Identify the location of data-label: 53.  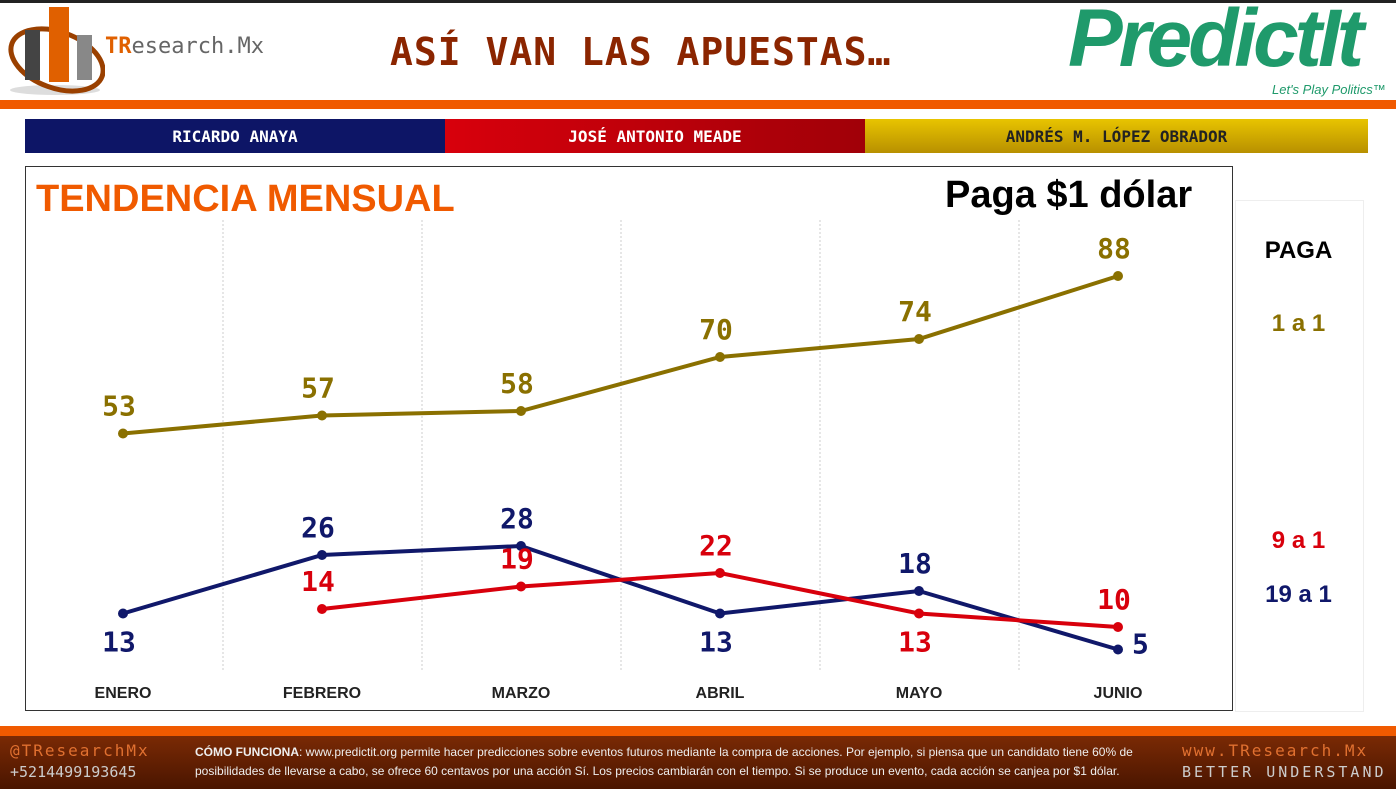
(119, 406).